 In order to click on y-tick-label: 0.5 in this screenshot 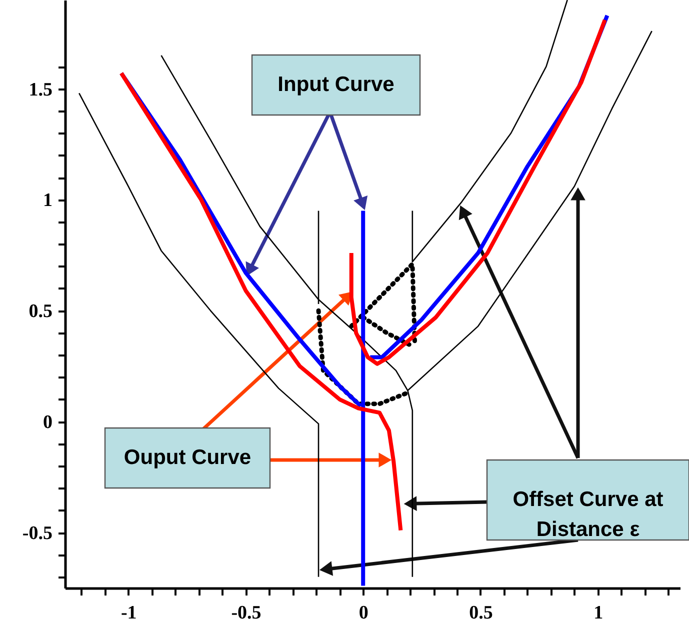, I will do `click(40, 311)`.